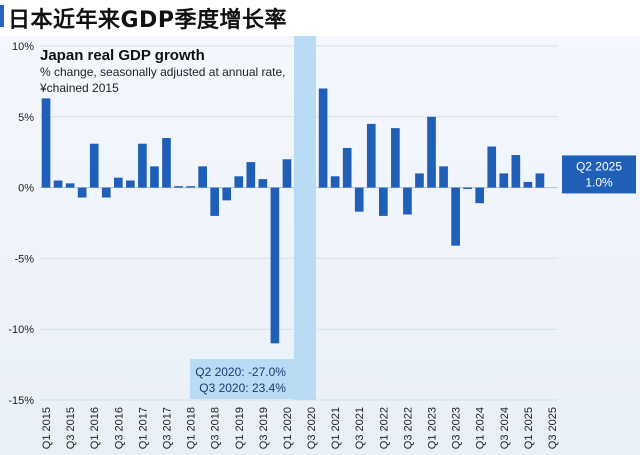  I want to click on x-tick-label: Q3 2016, so click(119, 428).